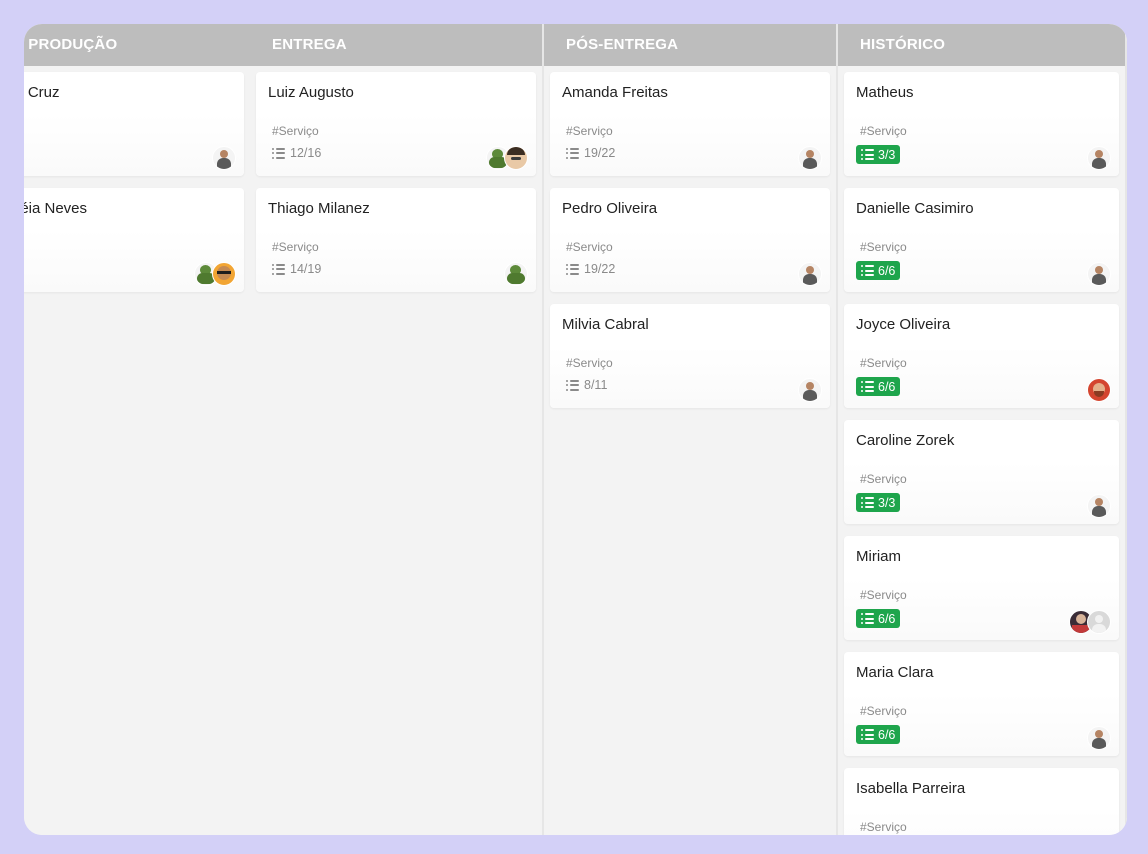 Image resolution: width=1148 pixels, height=854 pixels. What do you see at coordinates (134, 124) in the screenshot?
I see `task-card: ia Cruzo4` at bounding box center [134, 124].